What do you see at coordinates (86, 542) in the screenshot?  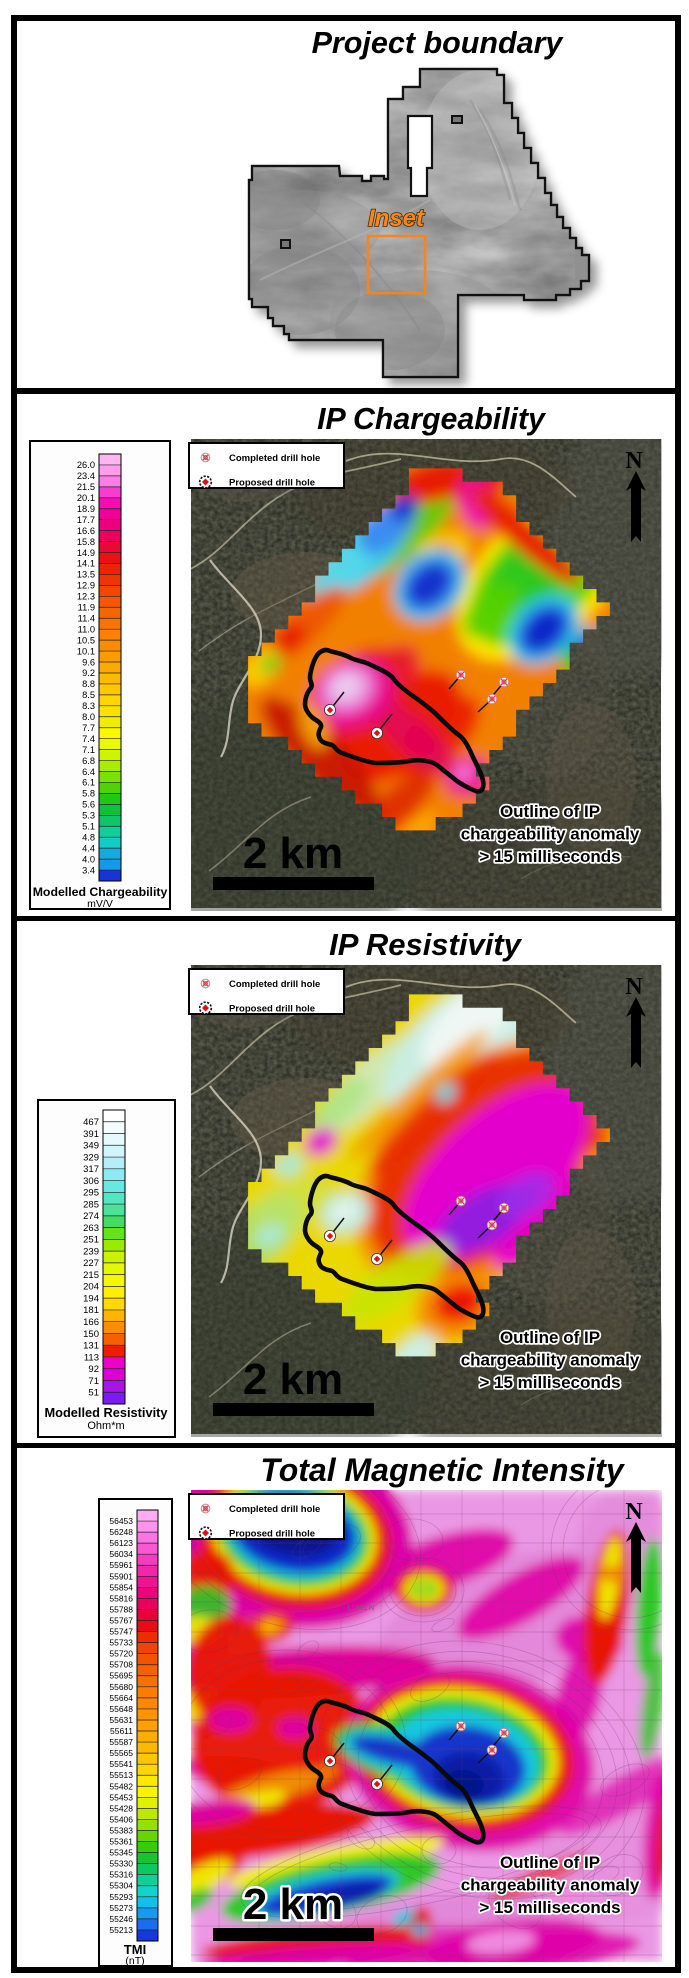 I see `svg-text: 15.8` at bounding box center [86, 542].